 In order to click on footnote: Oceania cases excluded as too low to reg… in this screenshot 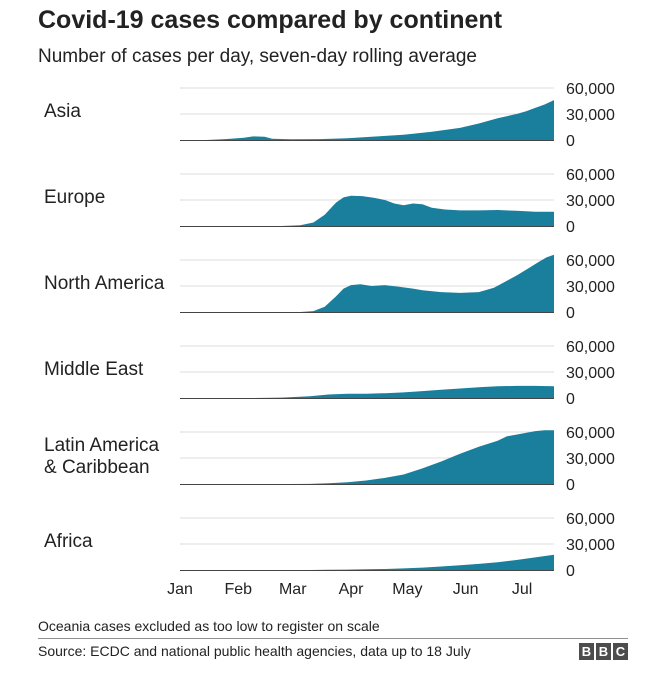, I will do `click(209, 626)`.